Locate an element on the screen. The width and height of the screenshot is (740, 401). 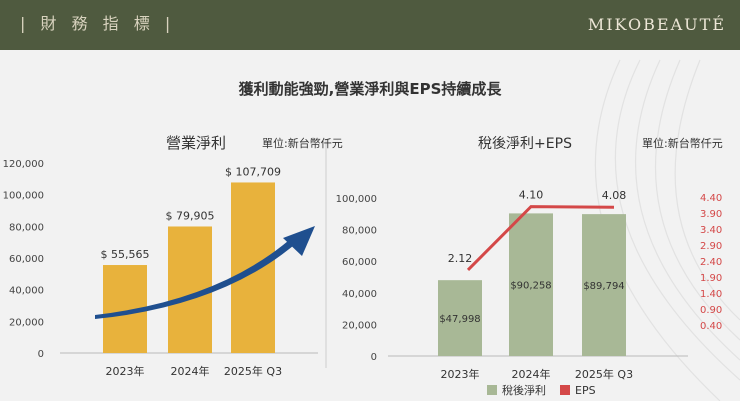
chart1-ytick: 20,000 is located at coordinates (26, 322).